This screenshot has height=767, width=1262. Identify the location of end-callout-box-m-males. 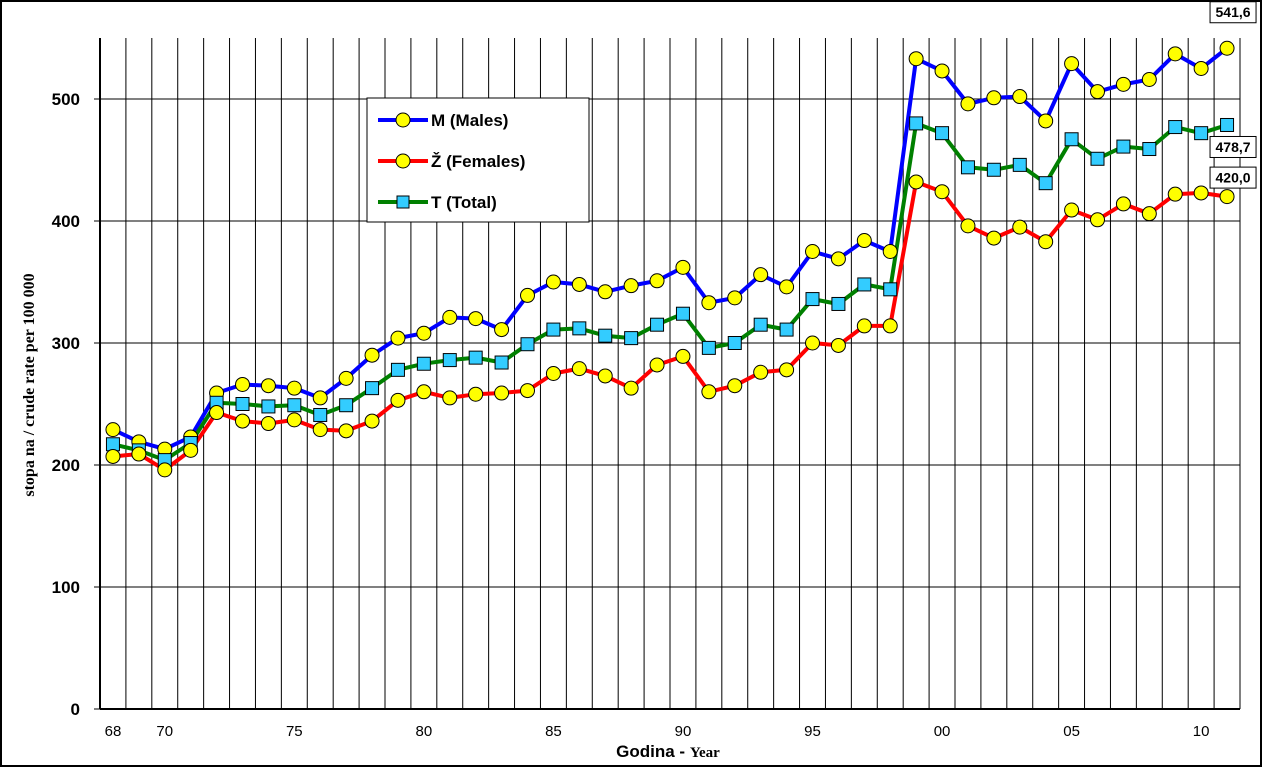
(1233, 12).